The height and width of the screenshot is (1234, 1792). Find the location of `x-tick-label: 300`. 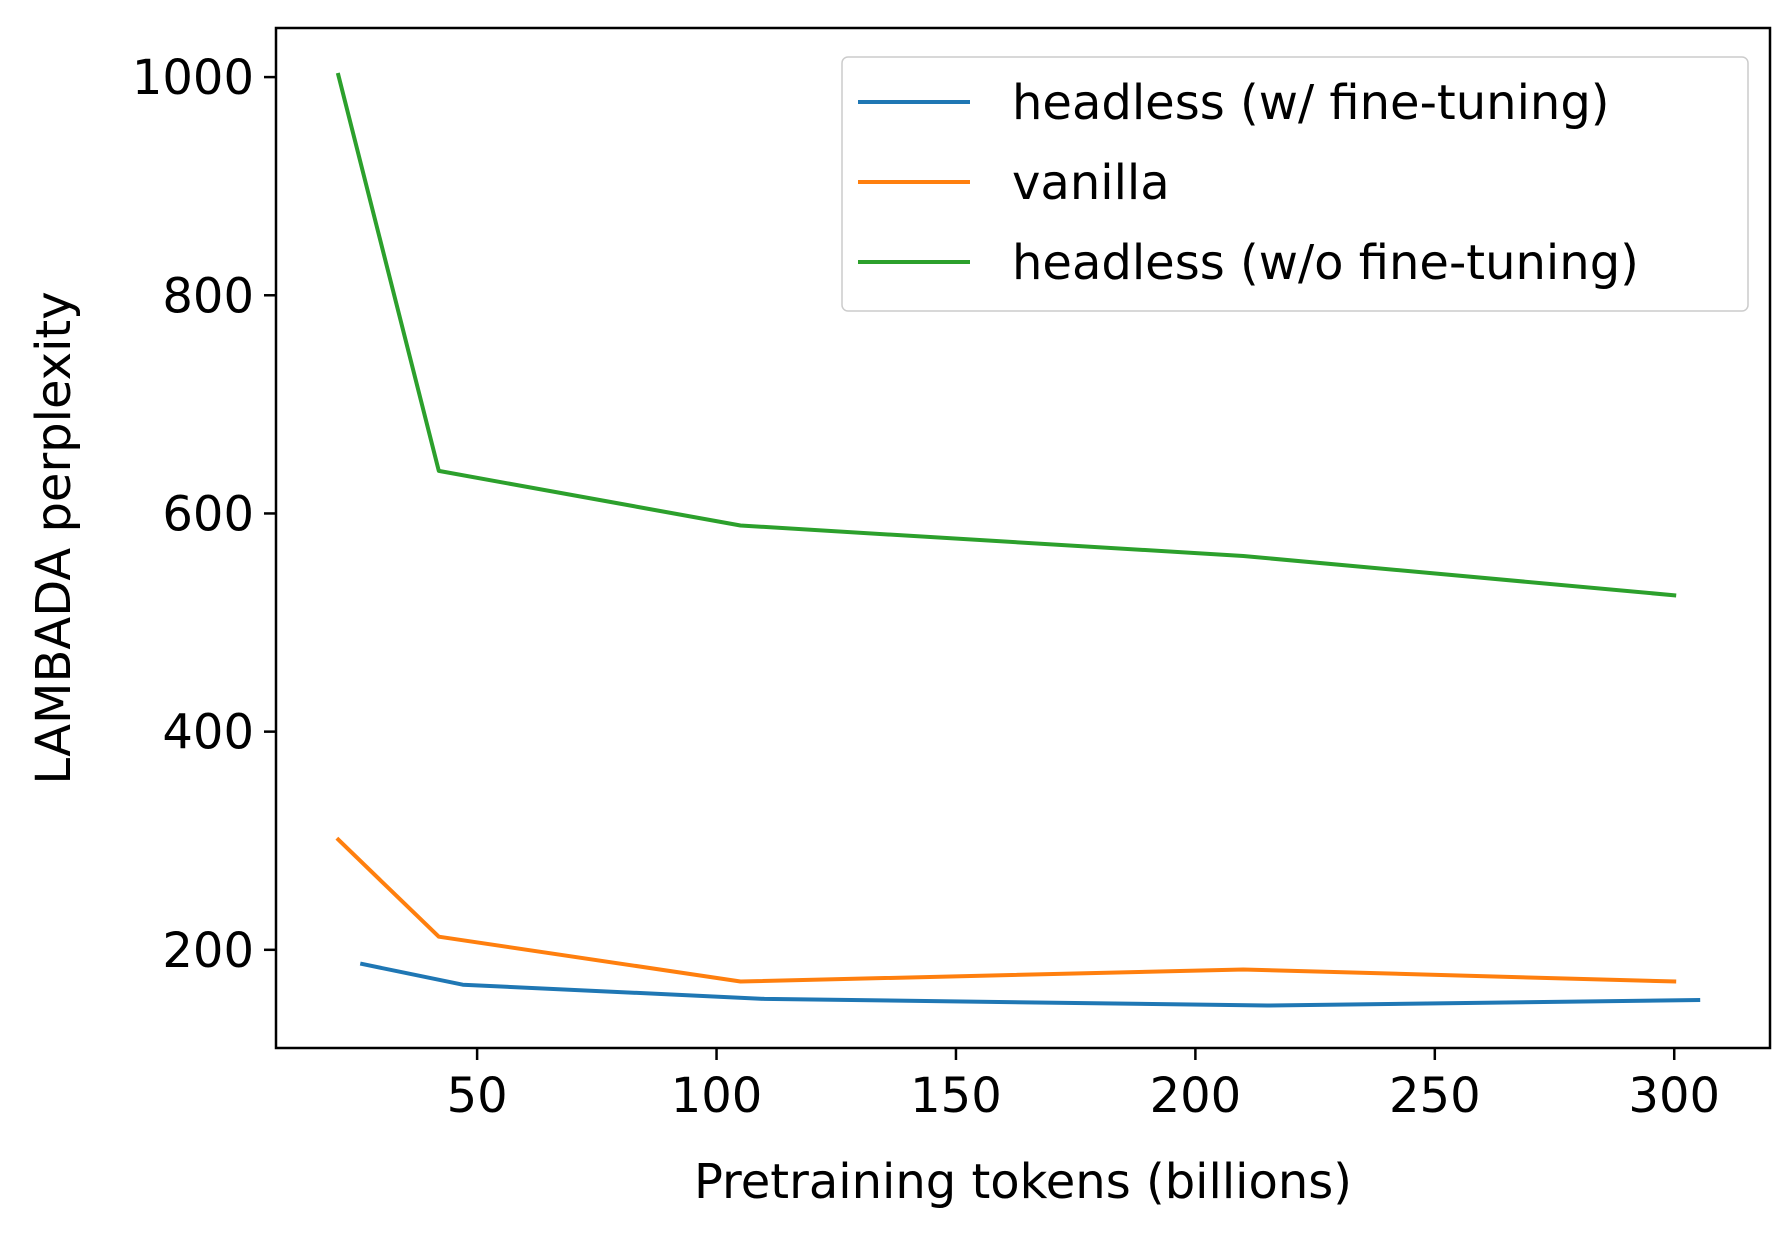

x-tick-label: 300 is located at coordinates (1674, 1096).